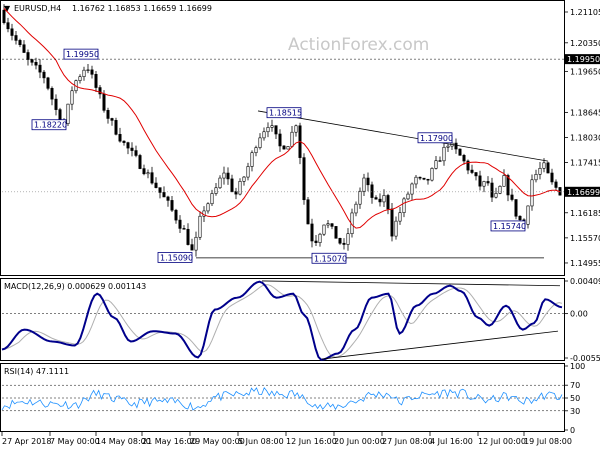  I want to click on swing-annotation: 1.15740, so click(508, 226).